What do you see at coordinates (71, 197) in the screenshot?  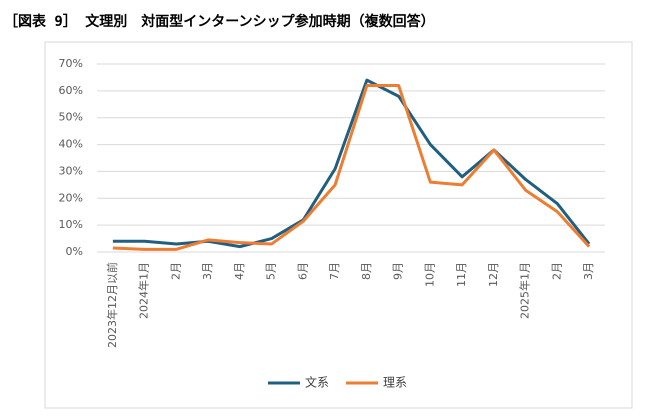 I see `y-tick-label: 20%` at bounding box center [71, 197].